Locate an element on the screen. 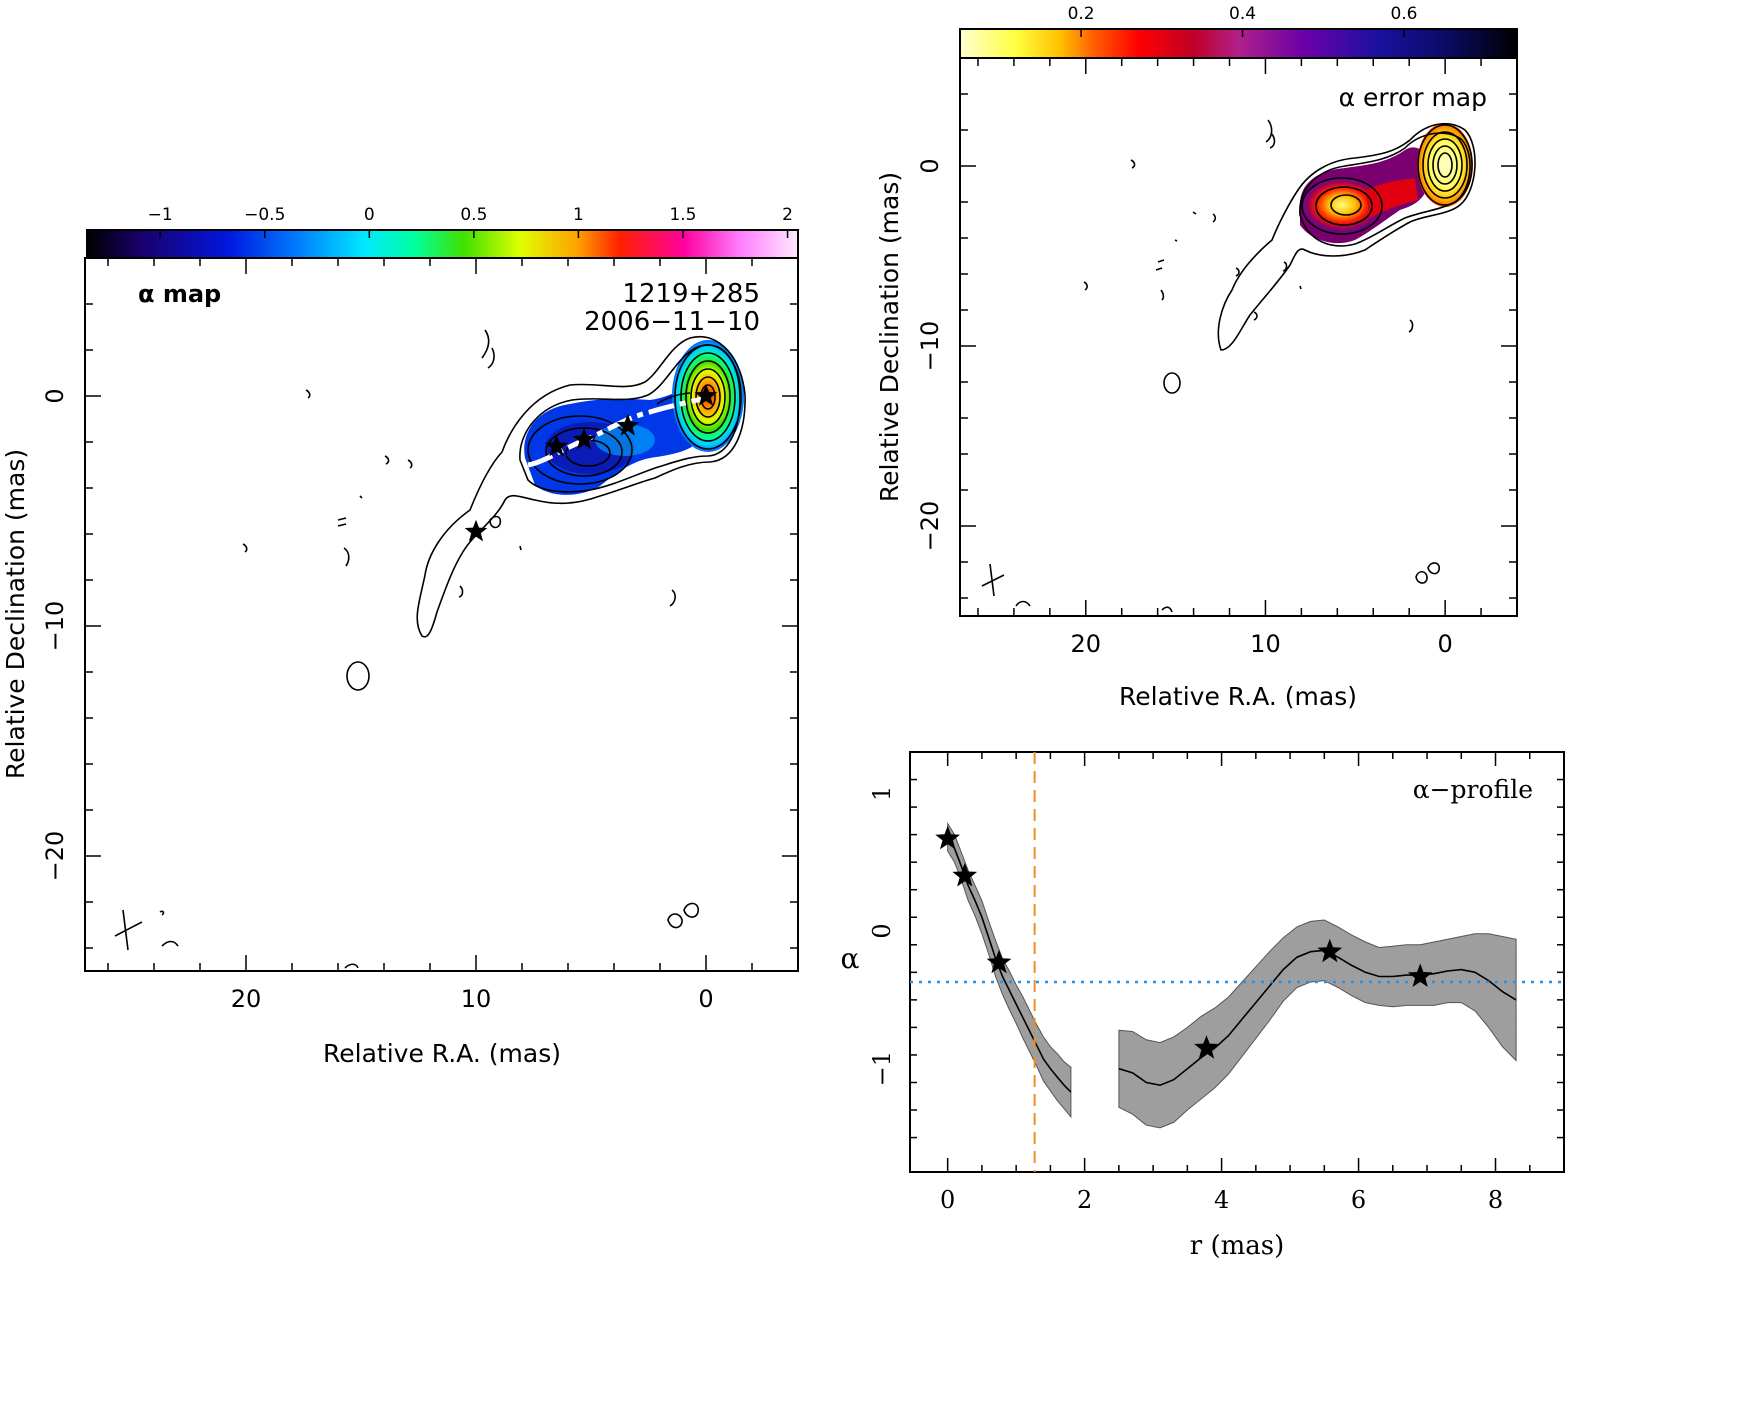 The width and height of the screenshot is (1756, 1417). error-core-color is located at coordinates (1445, 165).